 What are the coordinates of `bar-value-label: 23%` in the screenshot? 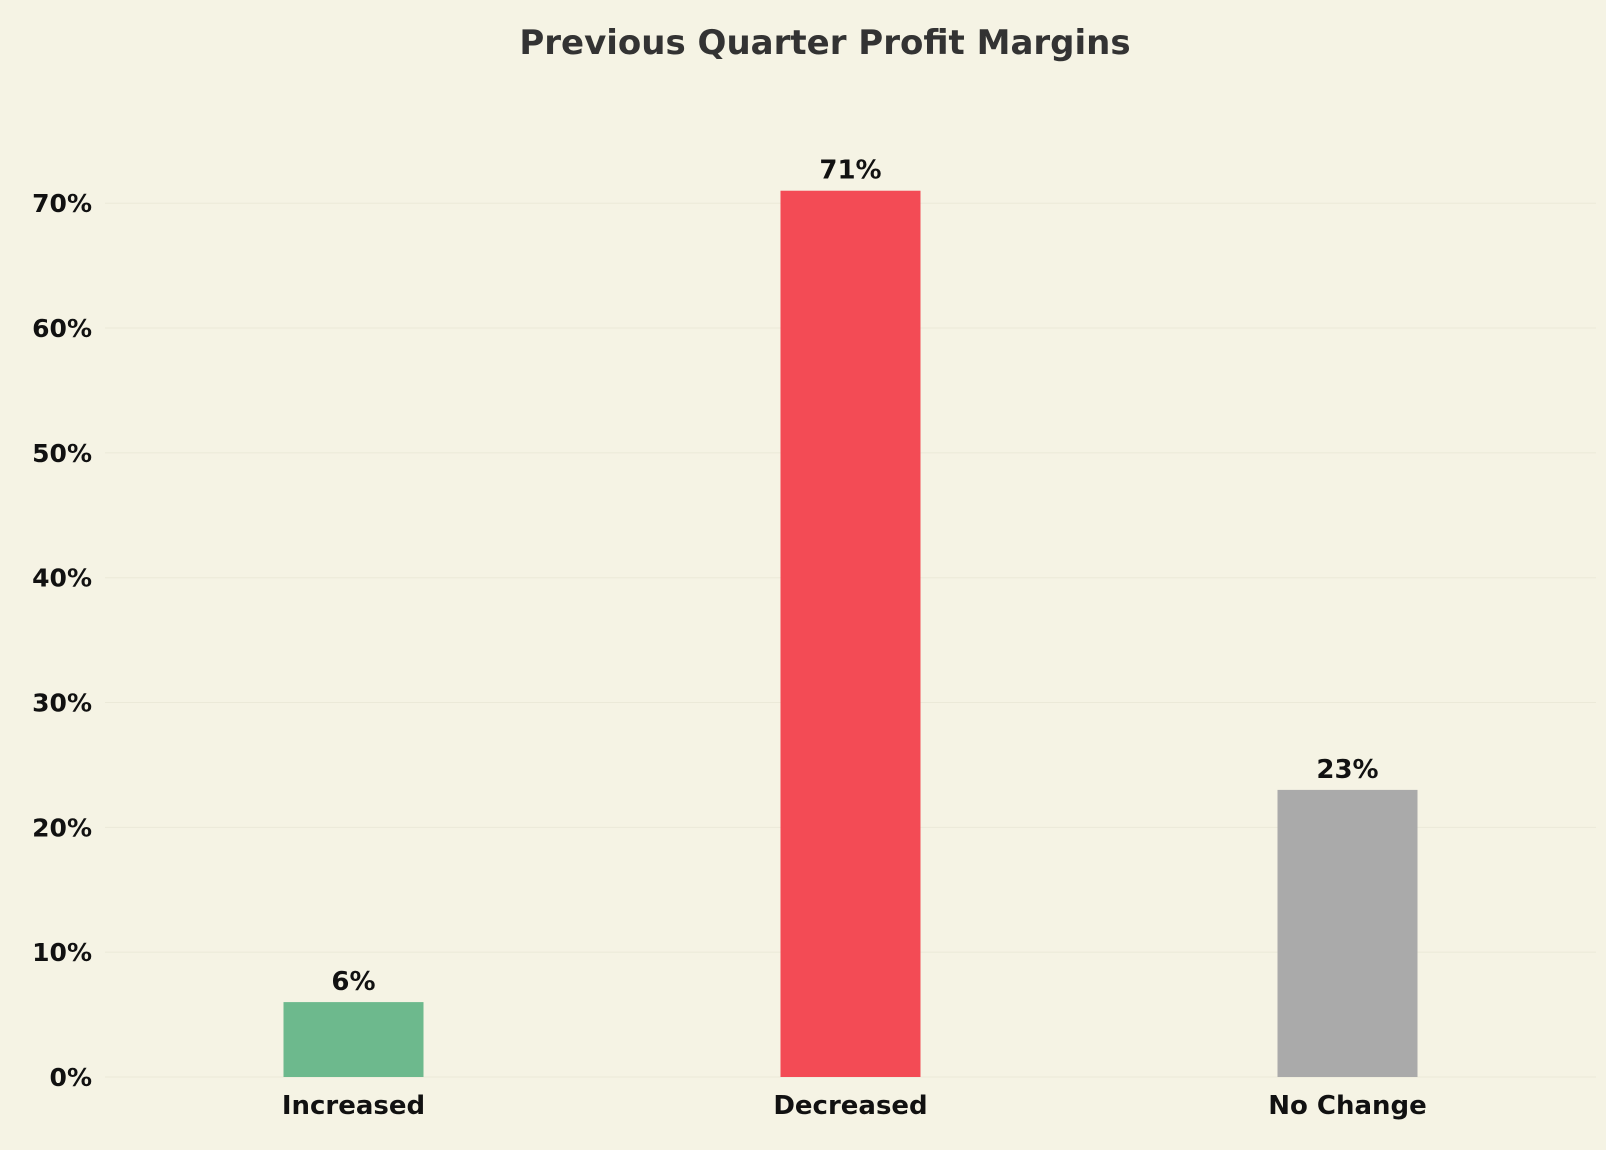 It's located at (1347, 770).